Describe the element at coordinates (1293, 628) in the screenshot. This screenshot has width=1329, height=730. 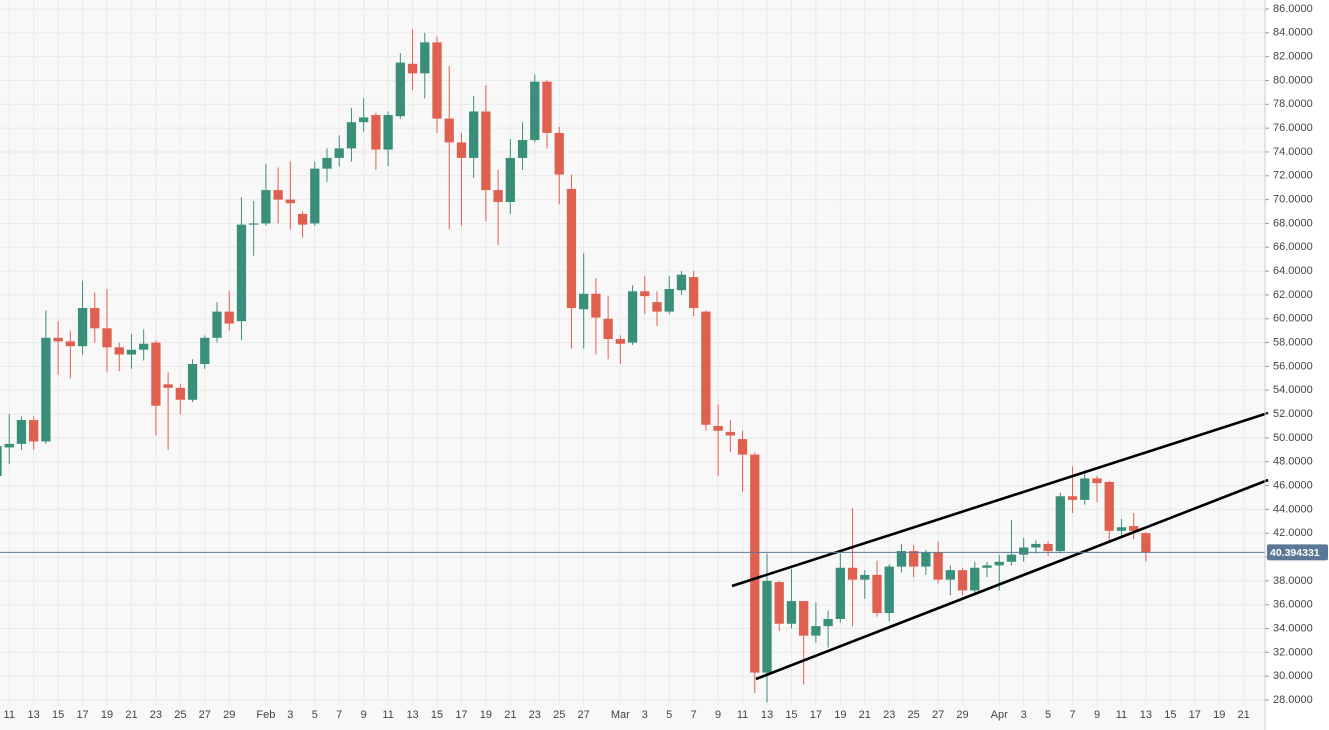
I see `y-tick-label: 34.0000` at that location.